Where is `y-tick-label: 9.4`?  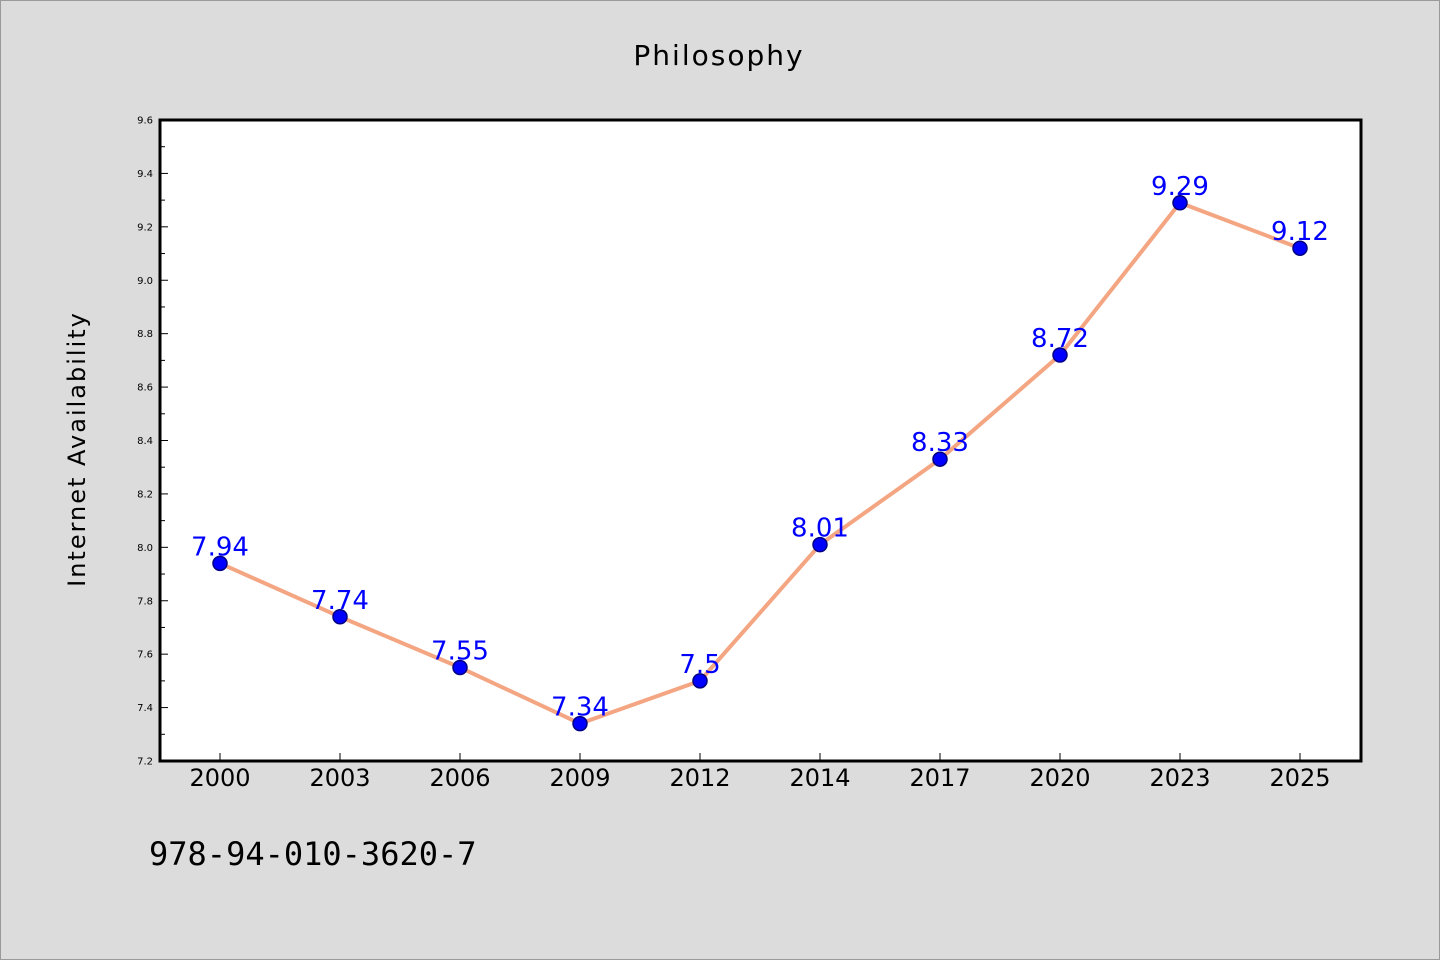
y-tick-label: 9.4 is located at coordinates (145, 174).